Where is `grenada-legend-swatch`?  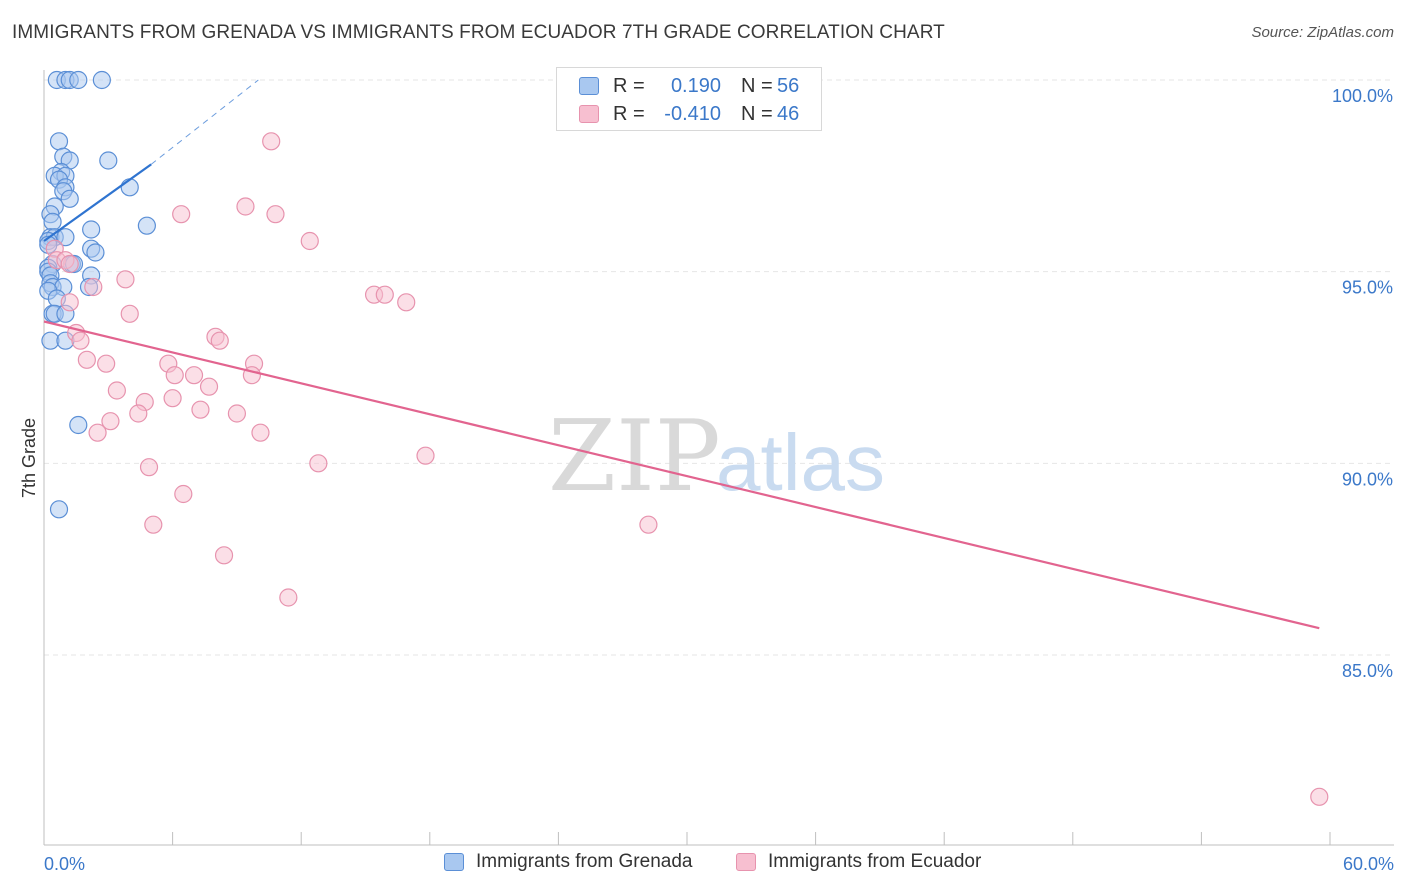
grenada-legend-swatch is located at coordinates (454, 862).